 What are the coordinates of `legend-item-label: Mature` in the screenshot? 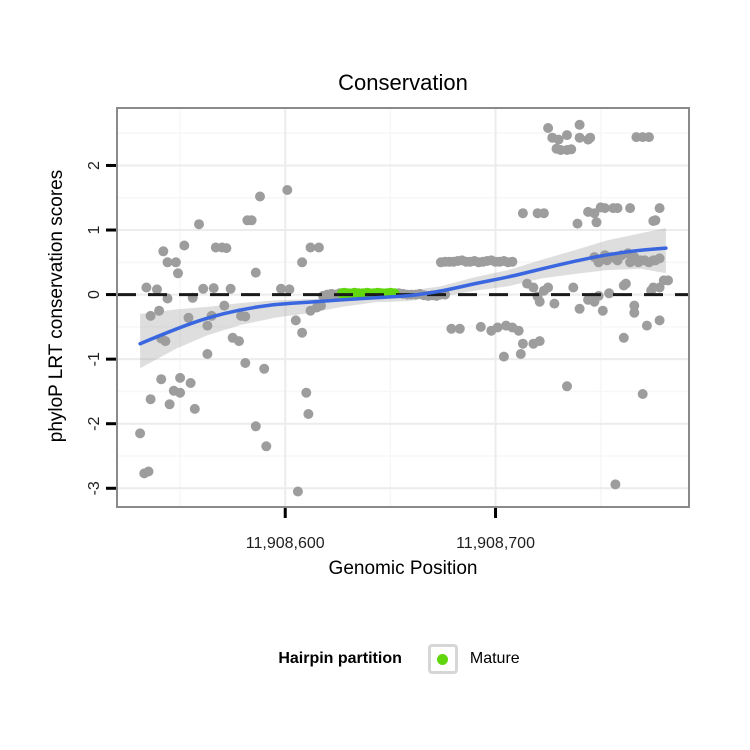 It's located at (494, 658).